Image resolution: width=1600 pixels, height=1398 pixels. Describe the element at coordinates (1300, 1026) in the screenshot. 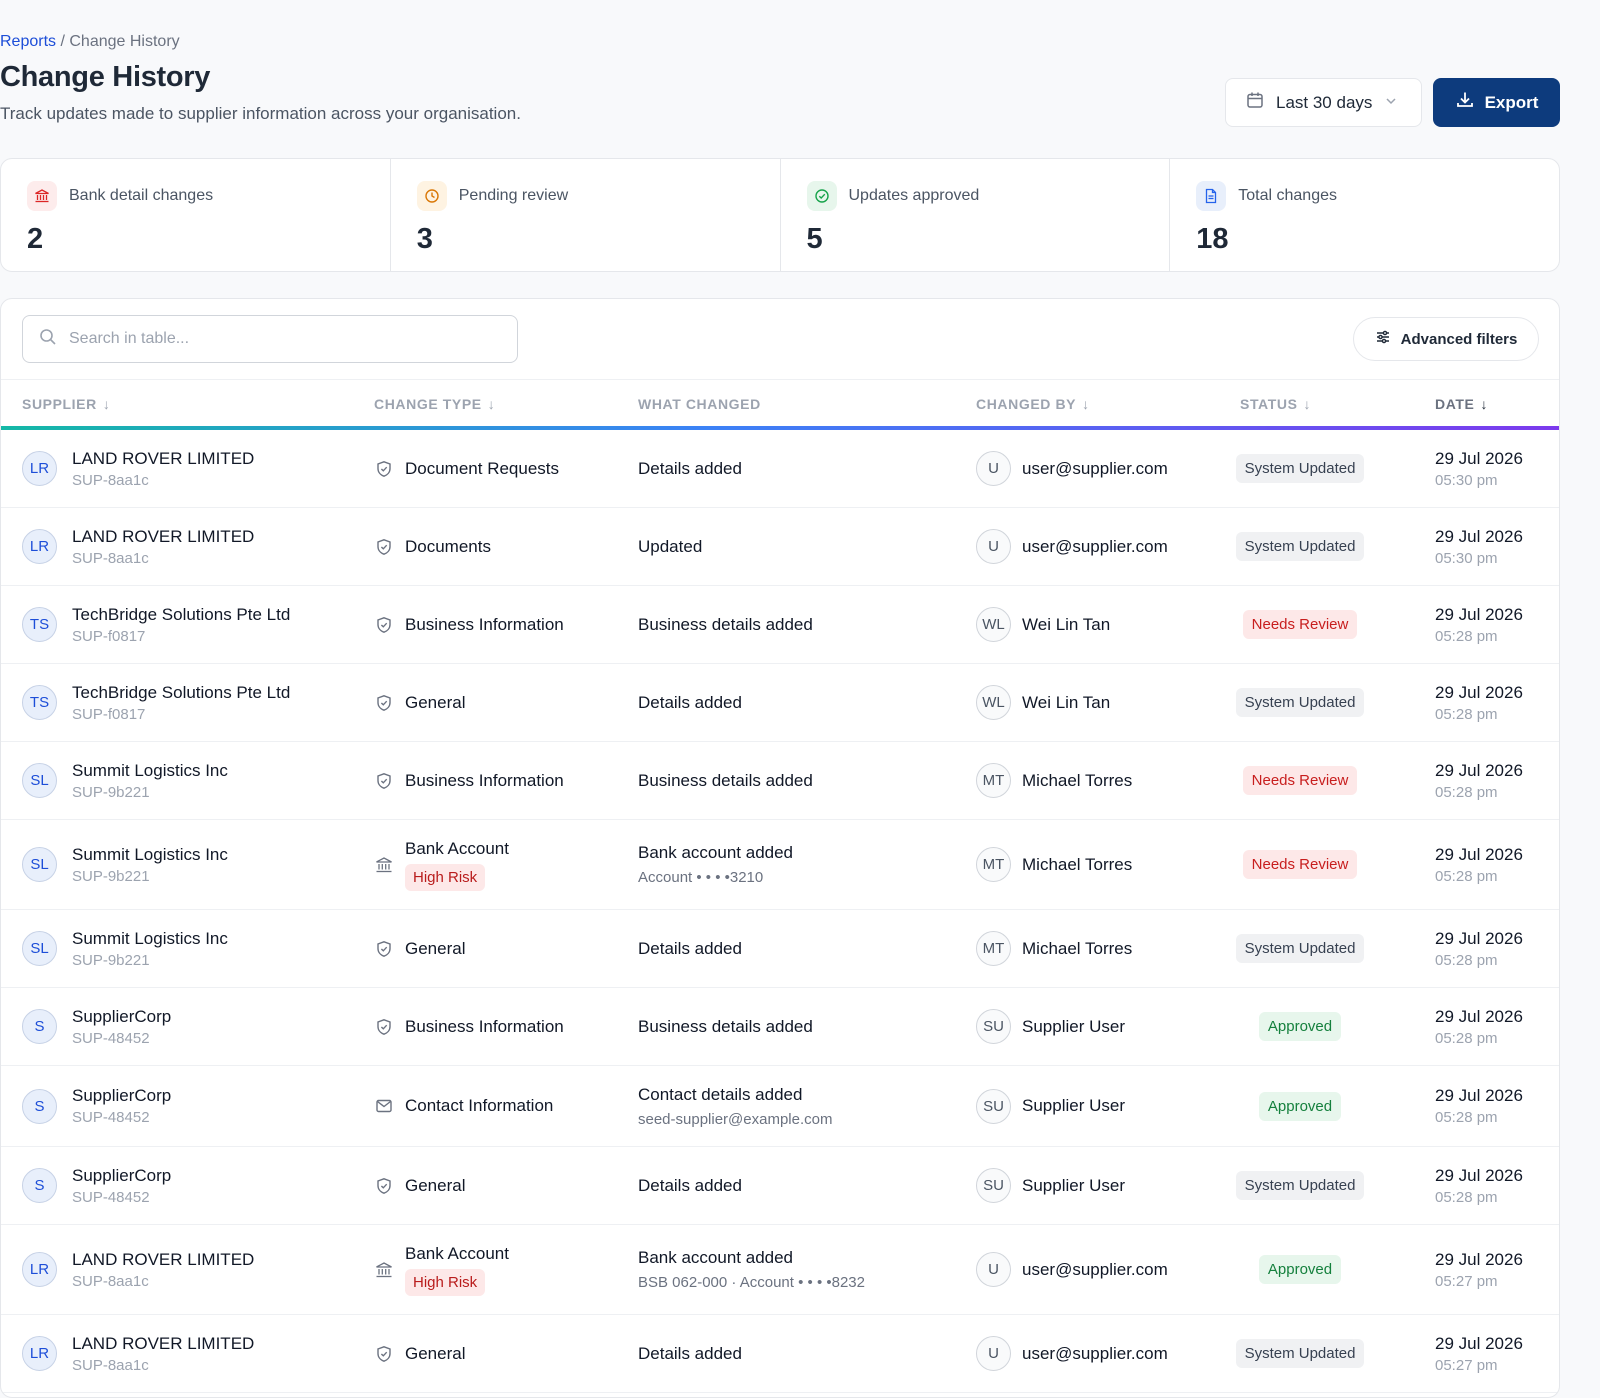

I see `status-badge: Approved` at that location.